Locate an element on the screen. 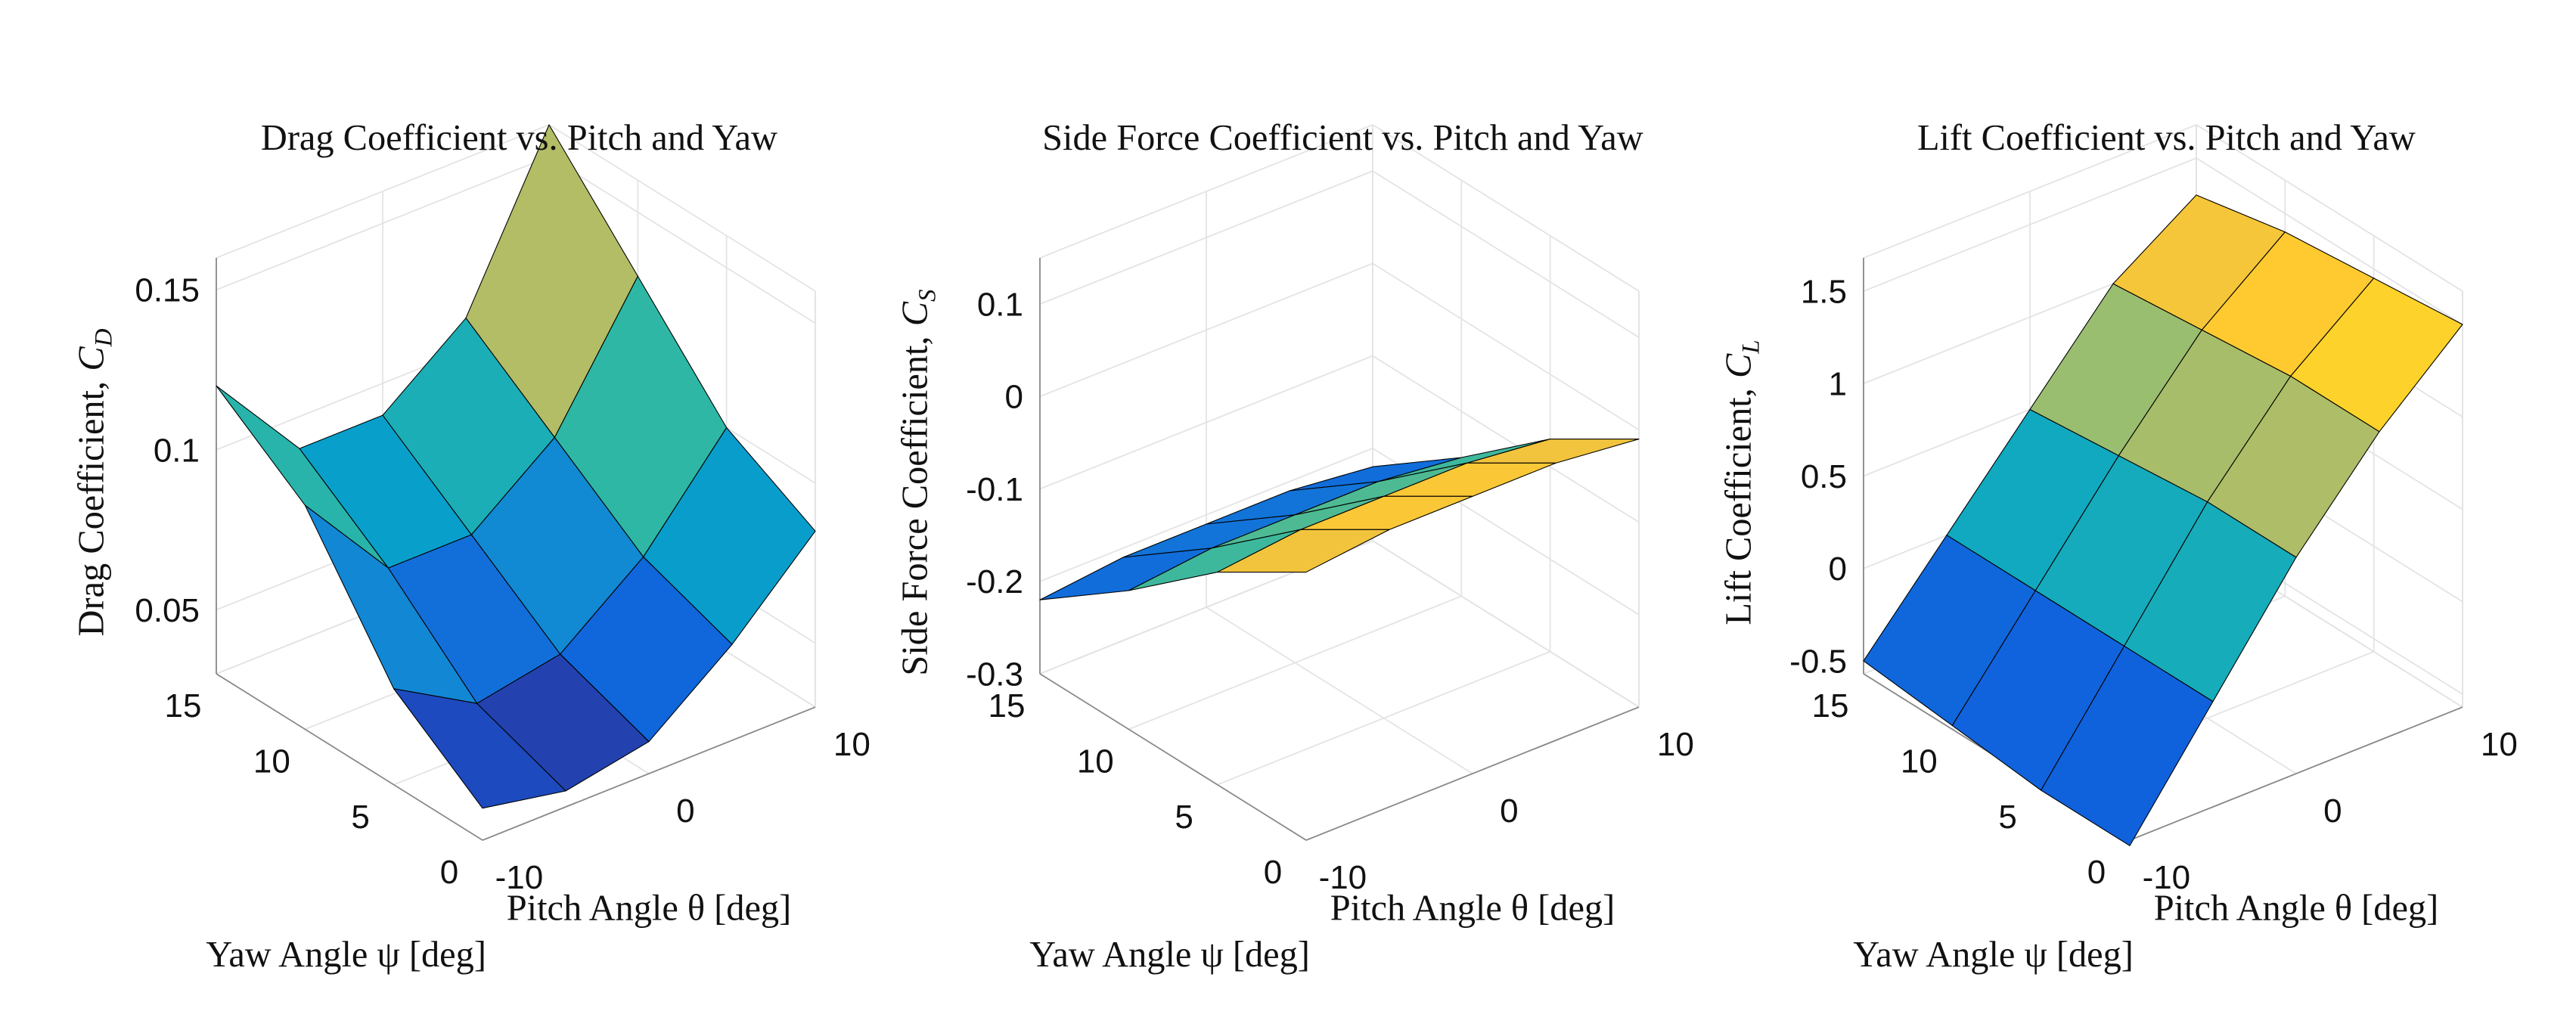  z-axis-label: Lift Coefficient, CL is located at coordinates (1741, 482).